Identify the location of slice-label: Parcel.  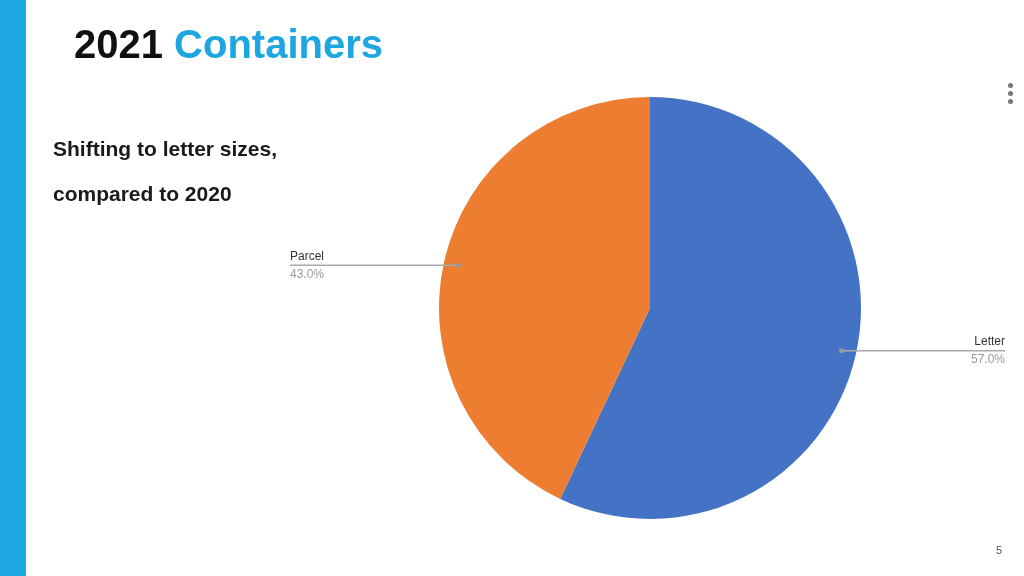
(307, 255).